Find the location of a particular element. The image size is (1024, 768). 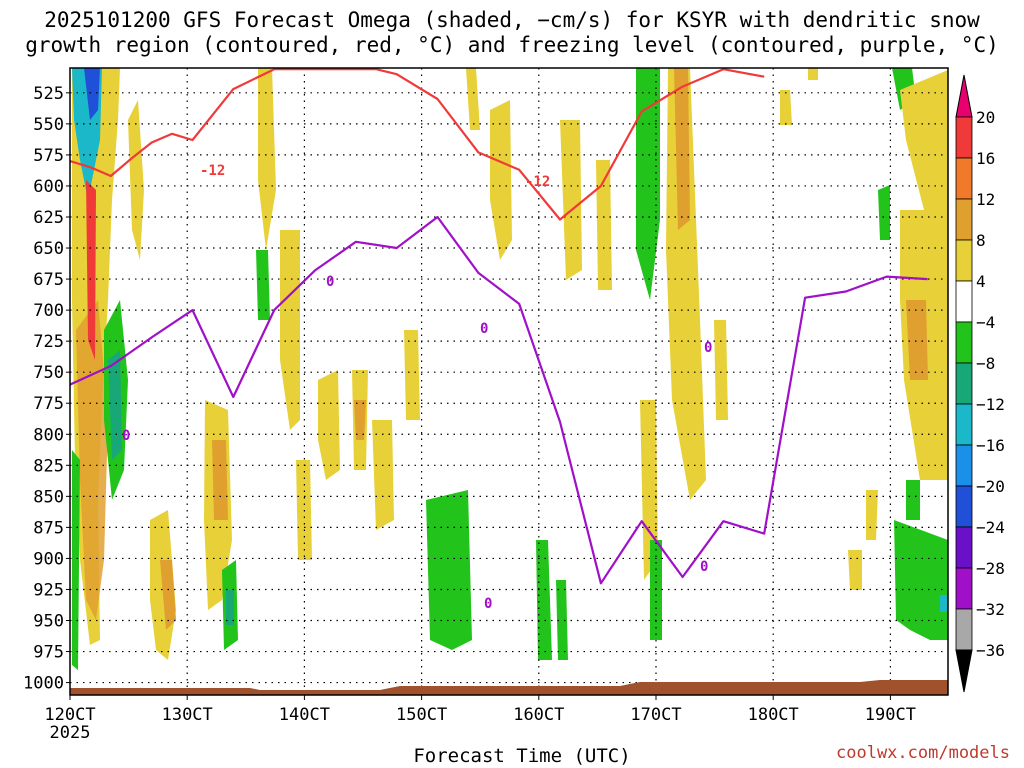

x-tick-label: 120CT is located at coordinates (69, 715).